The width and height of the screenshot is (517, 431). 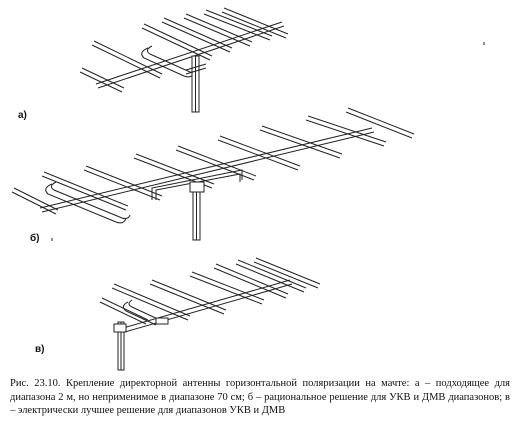 I want to click on label-a: а), so click(x=22, y=115).